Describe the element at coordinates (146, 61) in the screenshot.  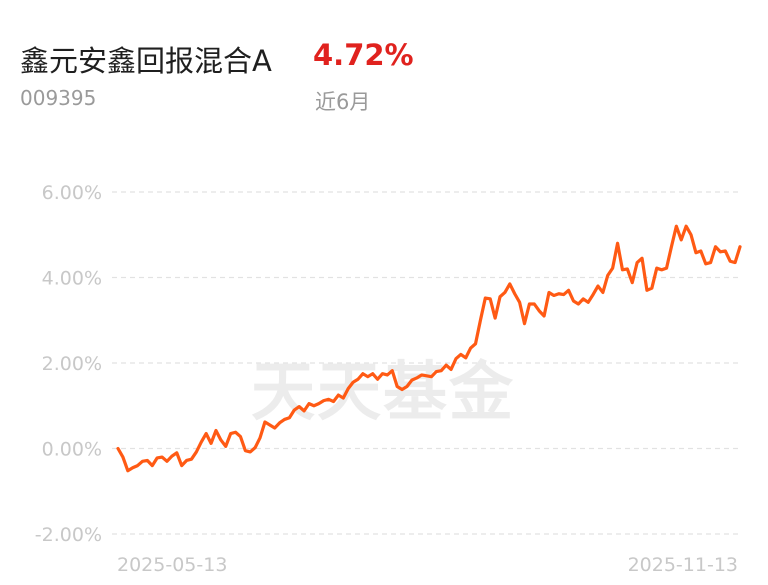
I see `fund-name: 鑫元安鑫回报混合A` at that location.